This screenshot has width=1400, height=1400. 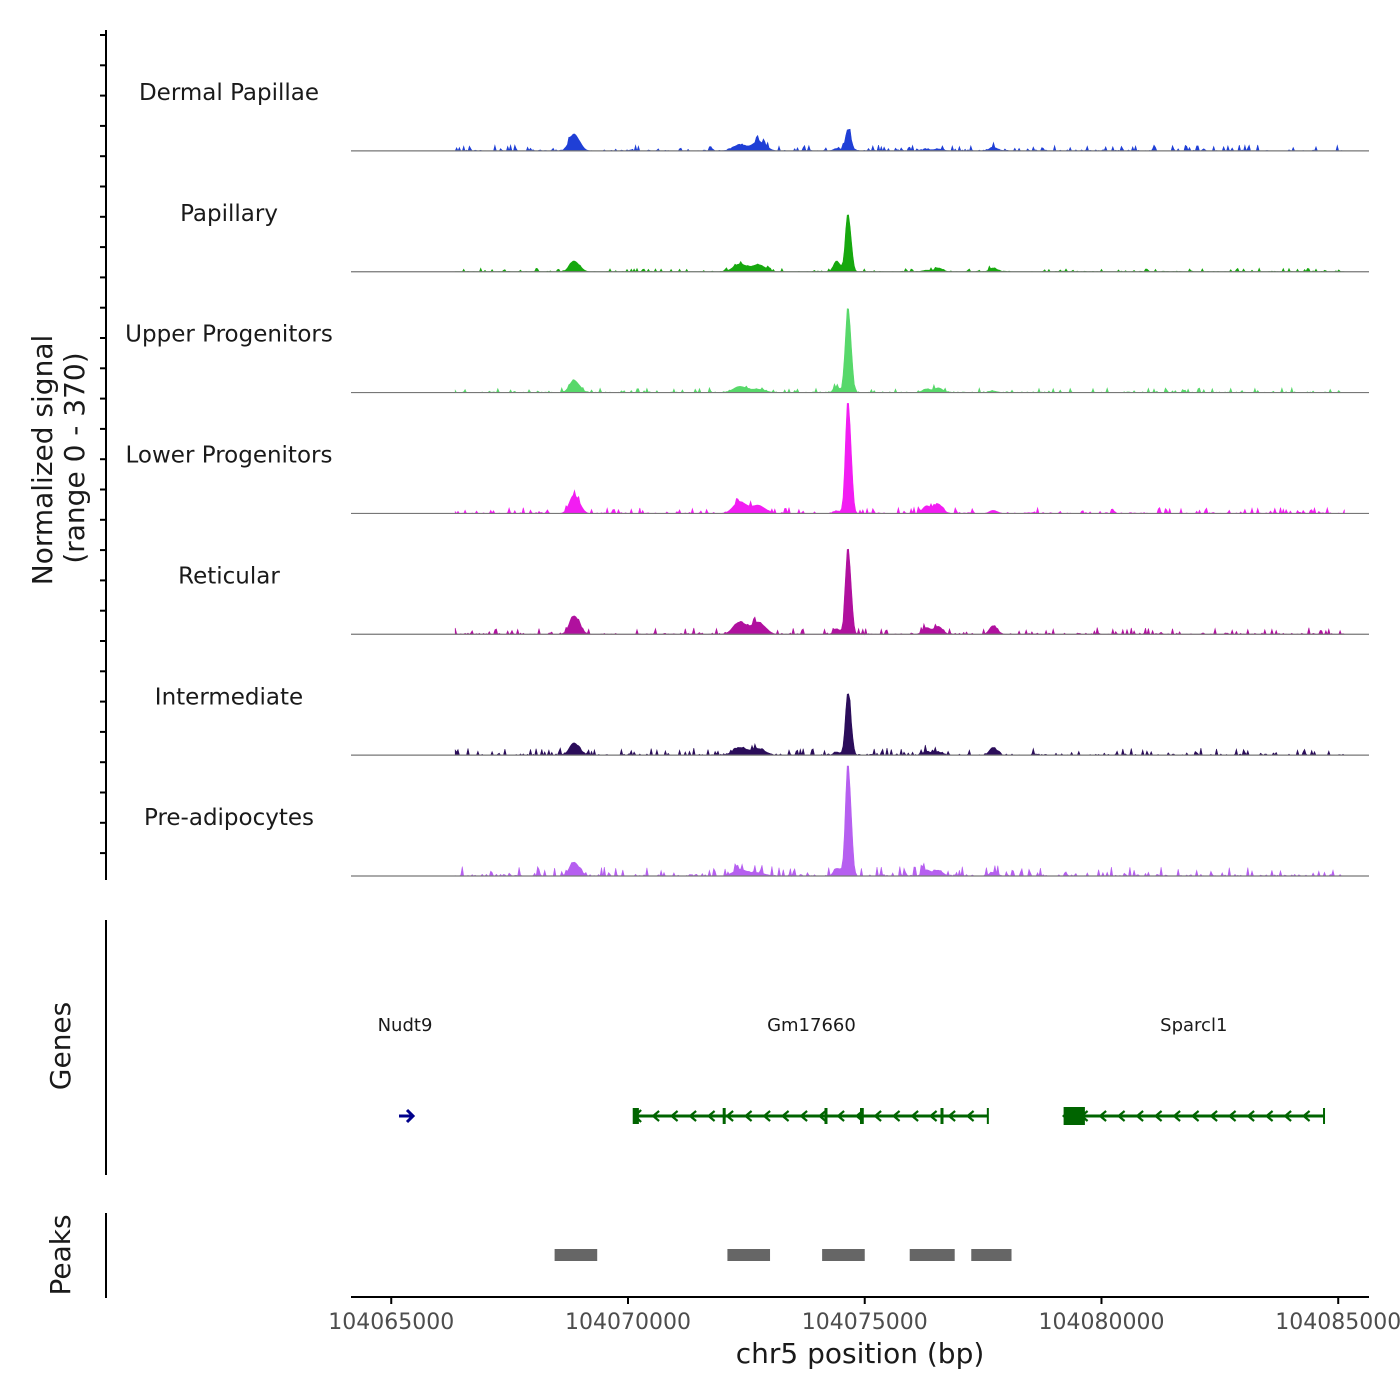 I want to click on x-tick-label: 104085000, so click(x=1337, y=1322).